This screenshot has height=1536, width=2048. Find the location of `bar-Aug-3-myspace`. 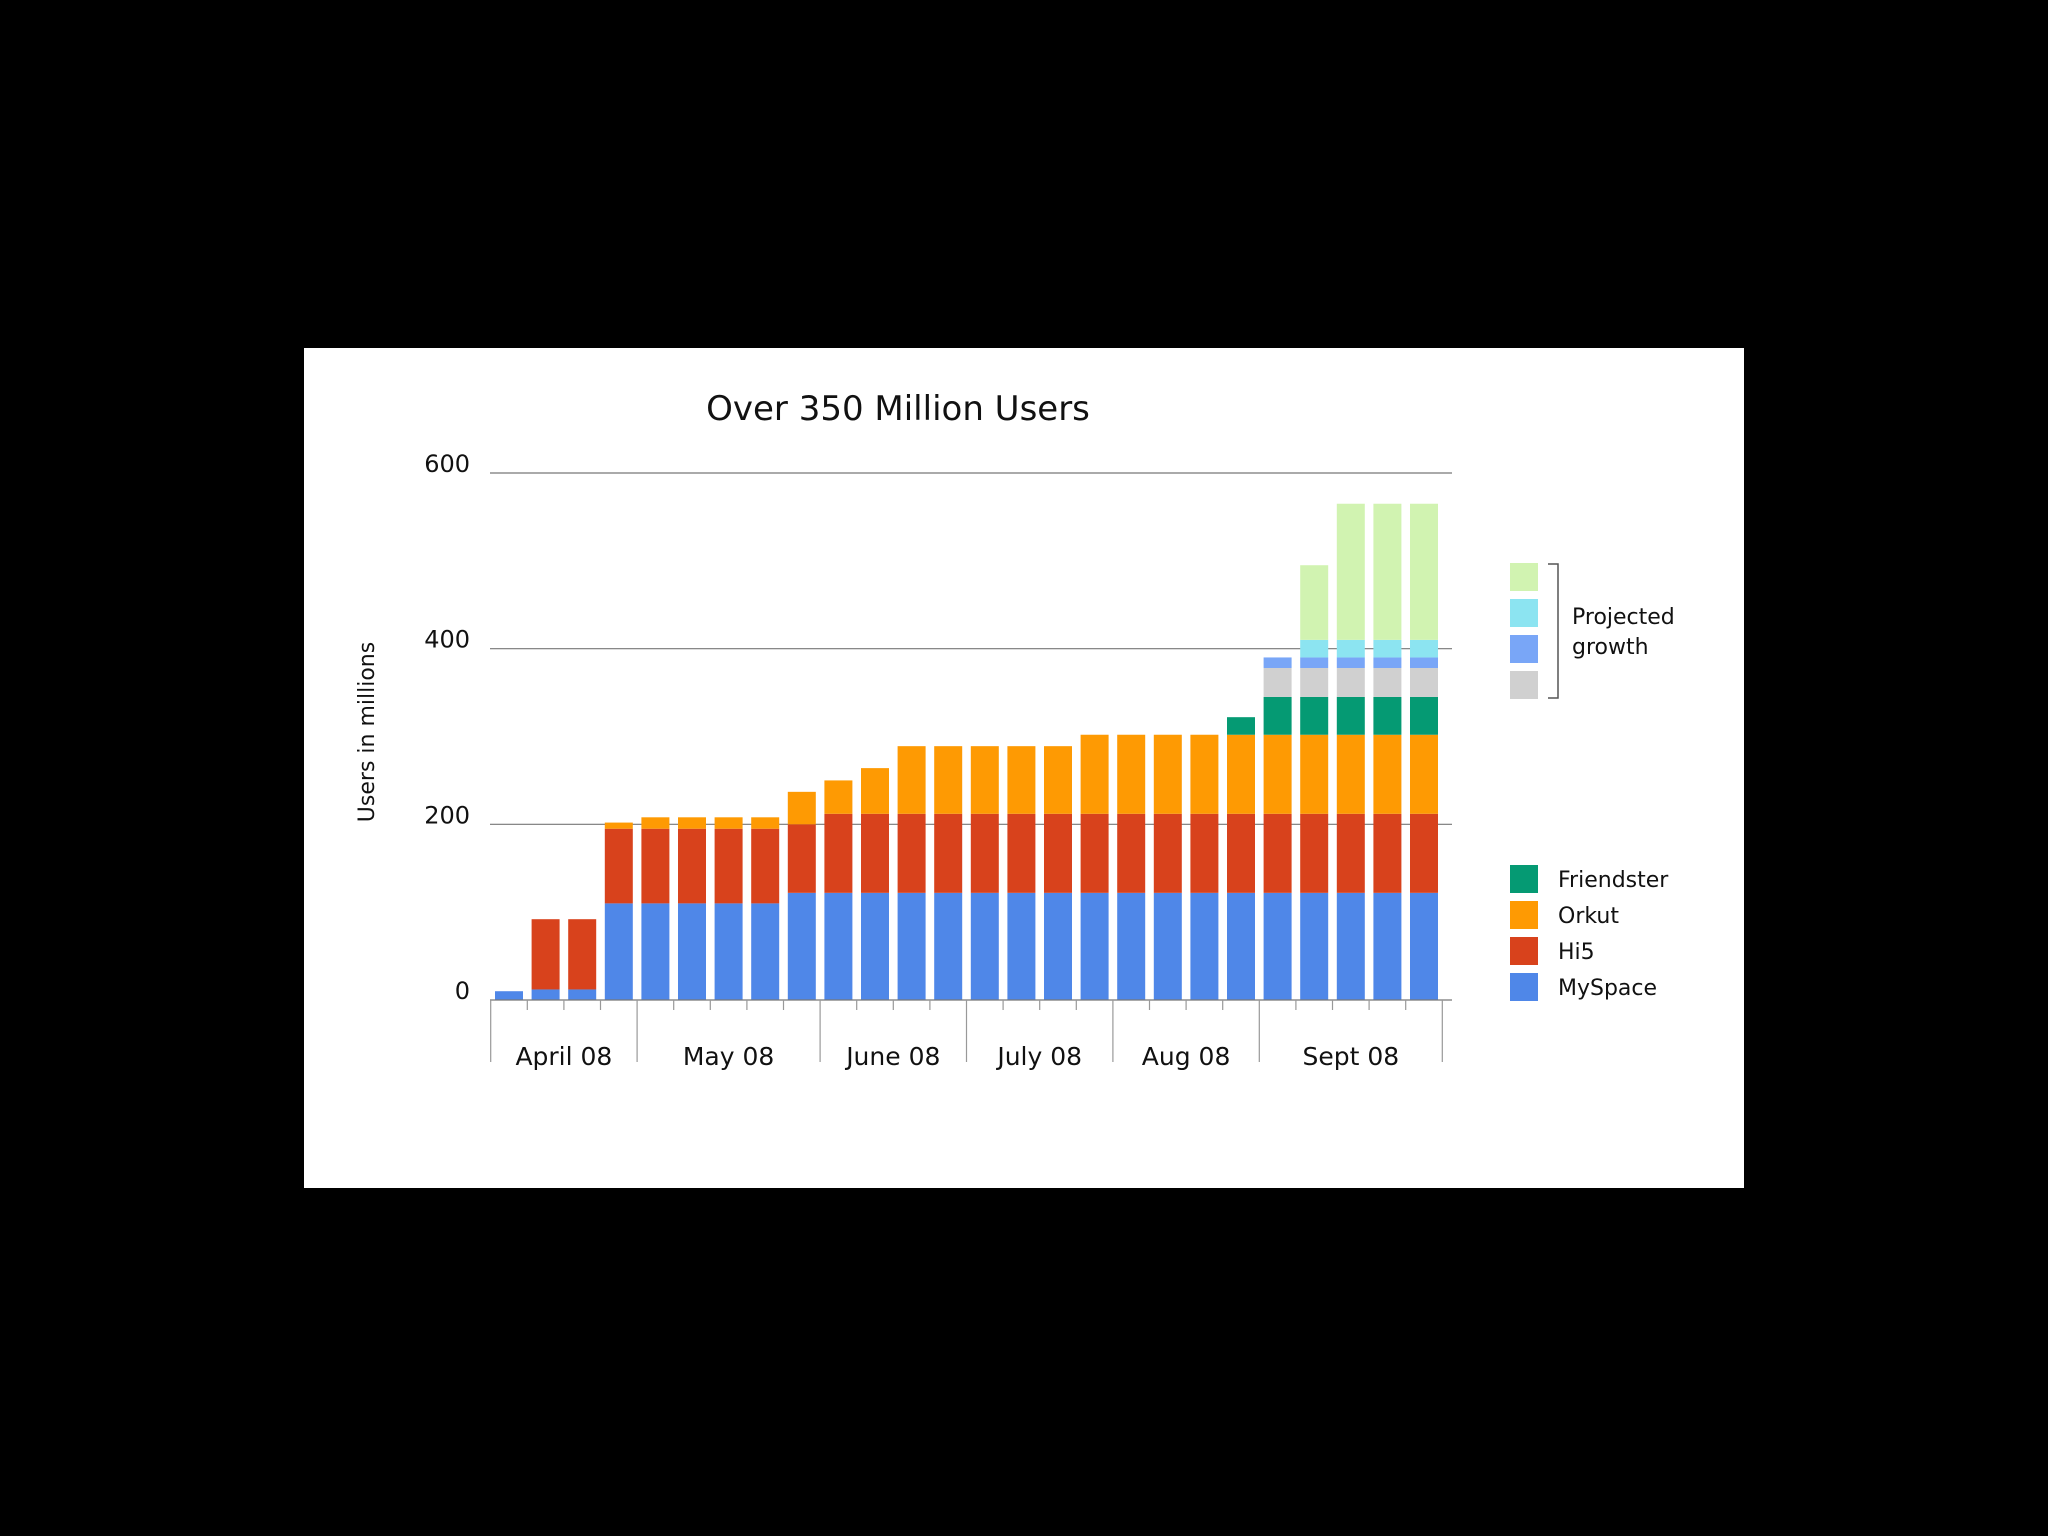

bar-Aug-3-myspace is located at coordinates (1204, 946).